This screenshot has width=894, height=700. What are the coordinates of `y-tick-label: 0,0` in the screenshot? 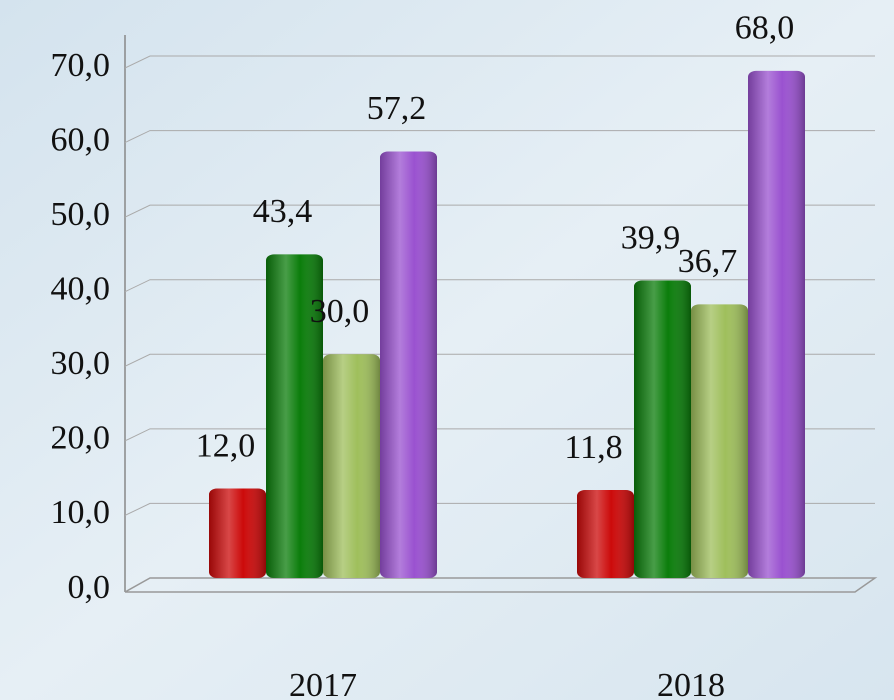 It's located at (89, 587).